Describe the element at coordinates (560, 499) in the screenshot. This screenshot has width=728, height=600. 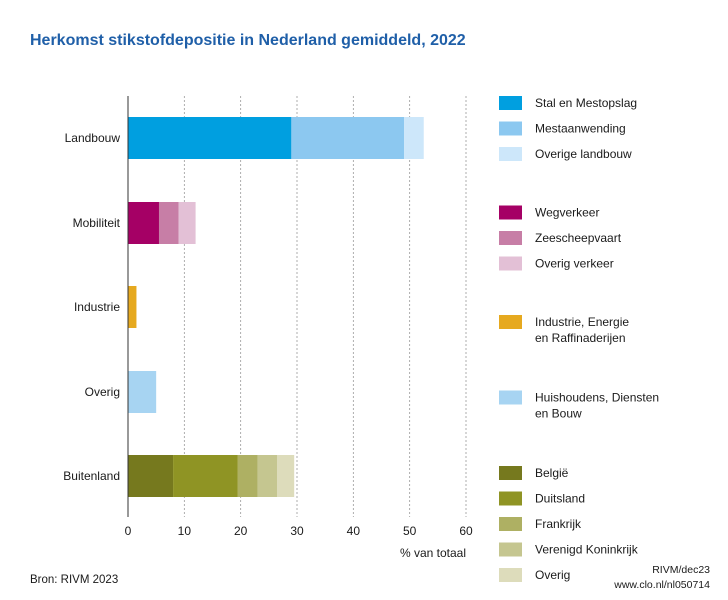
I see `legend-label: Duitsland` at that location.